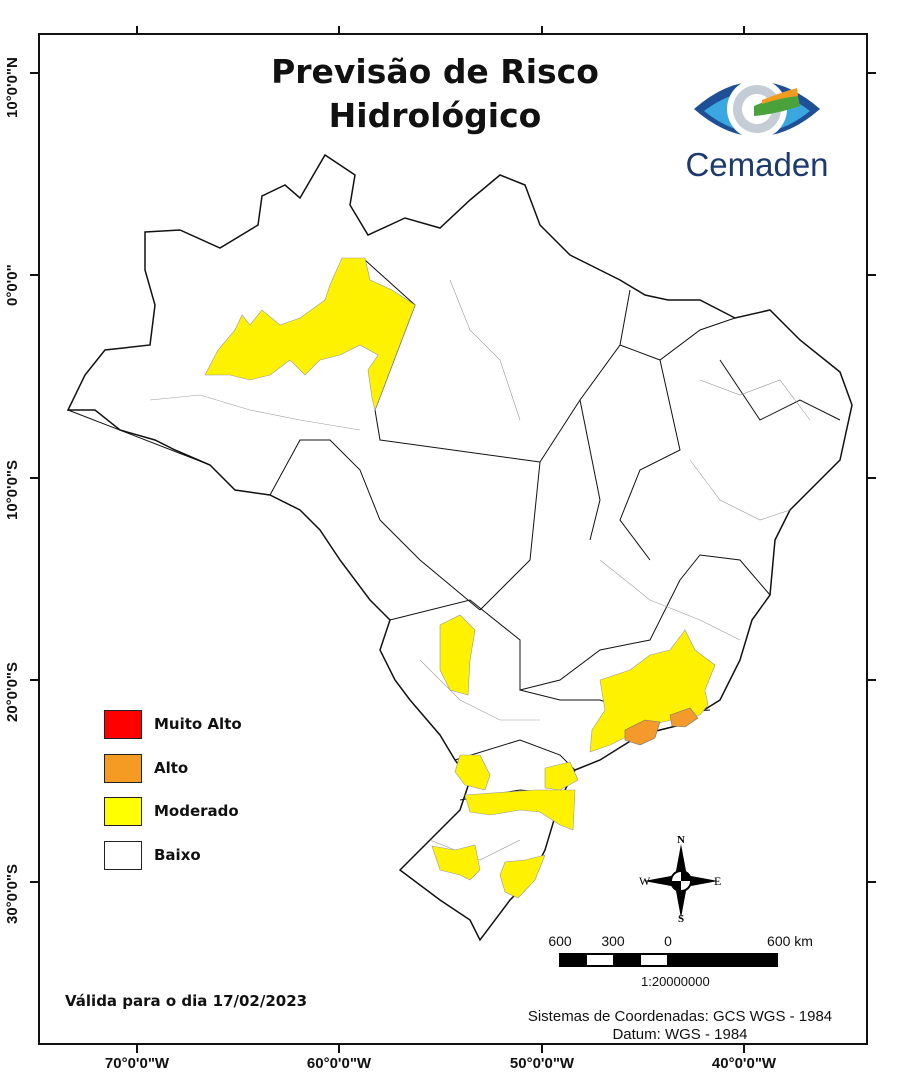 This screenshot has width=903, height=1080. Describe the element at coordinates (744, 1063) in the screenshot. I see `longitude-label: 40°0'0"W` at that location.